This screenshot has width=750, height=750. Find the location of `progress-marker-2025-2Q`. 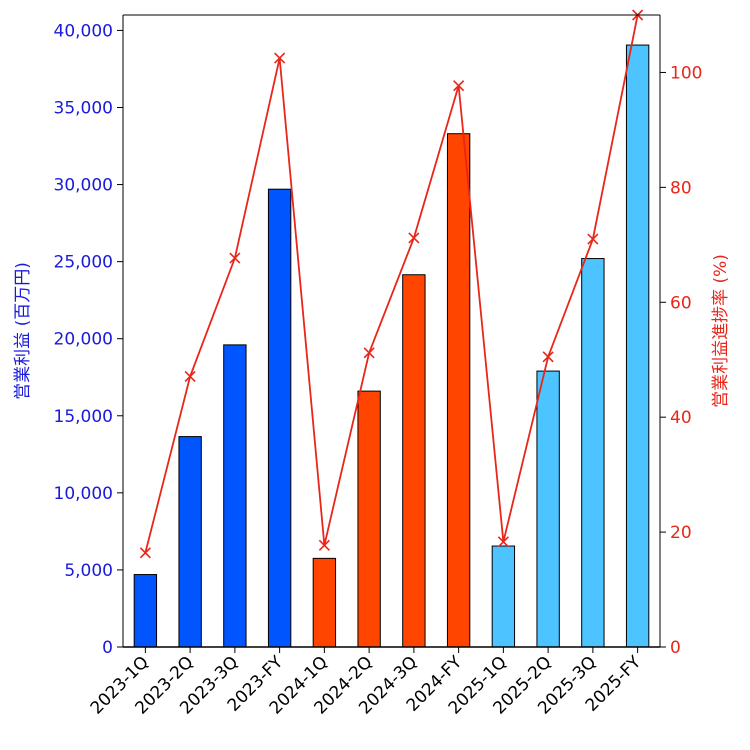

progress-marker-2025-2Q is located at coordinates (548, 357).